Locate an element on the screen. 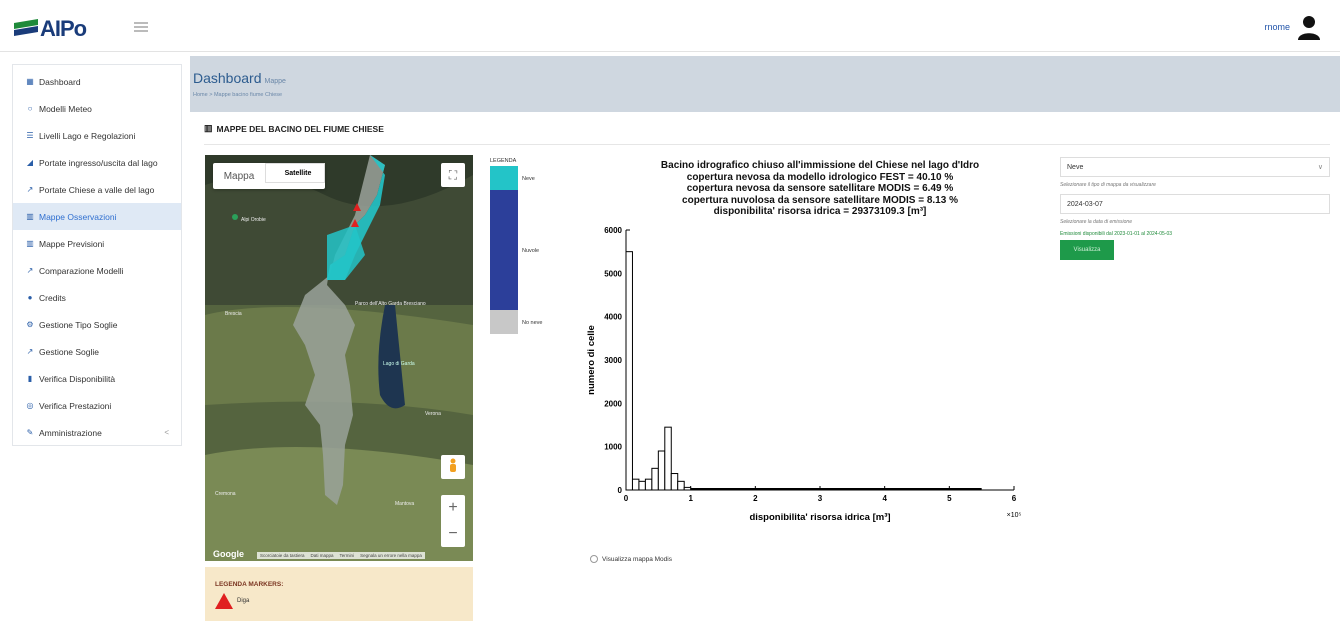 The image size is (1340, 621). info-icon: ● is located at coordinates (30, 297).